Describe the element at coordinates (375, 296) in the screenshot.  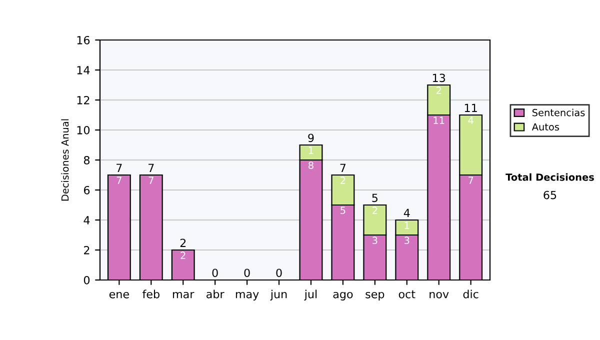
I see `x-tick-label: sep` at that location.